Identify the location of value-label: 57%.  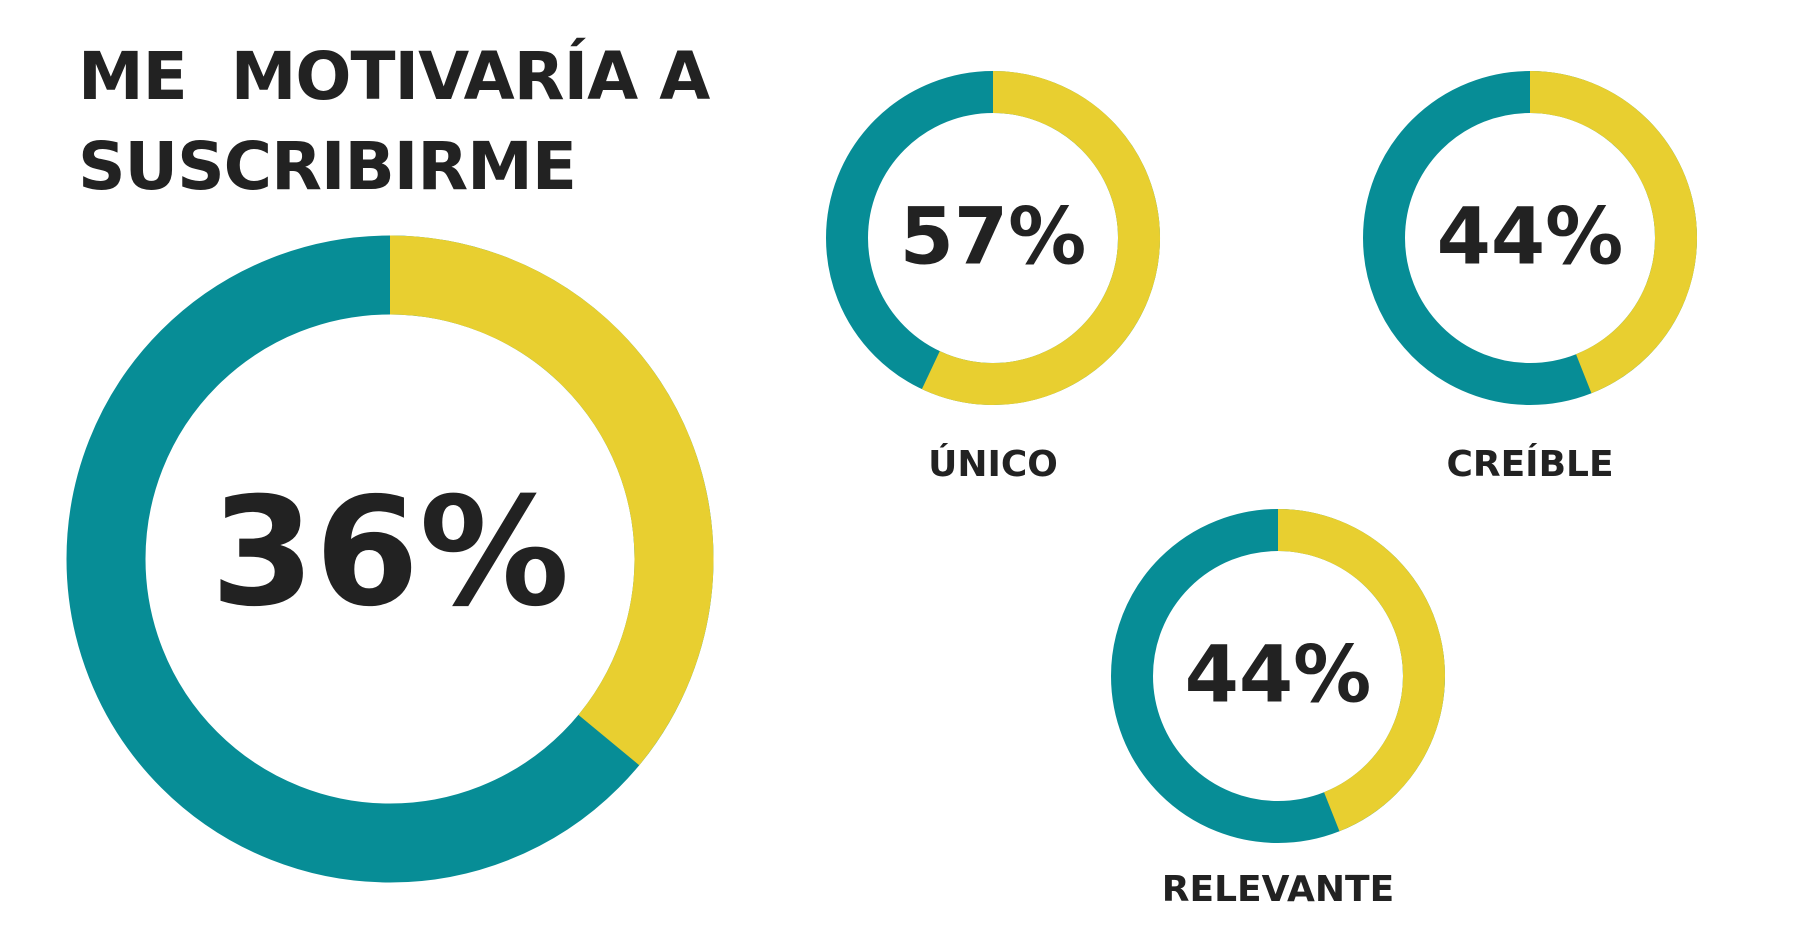
(993, 237).